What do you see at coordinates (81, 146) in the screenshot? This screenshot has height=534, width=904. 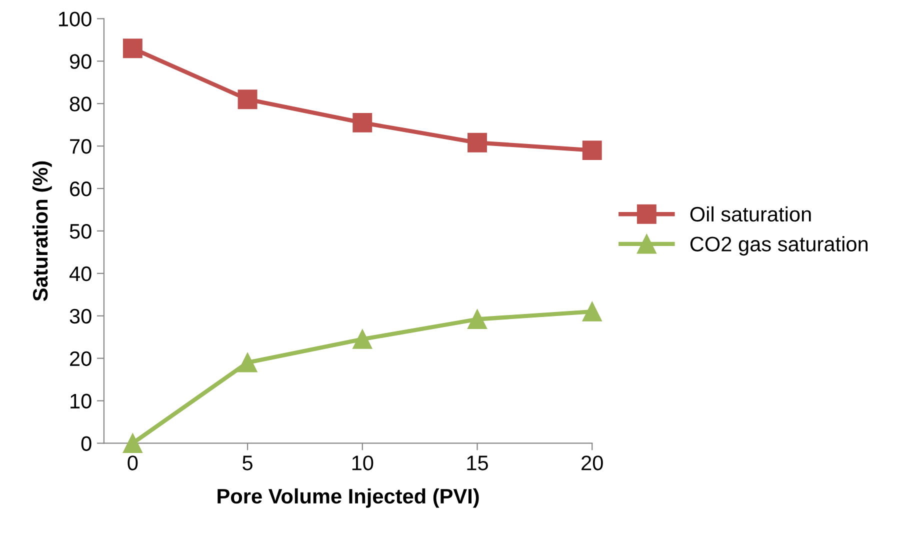 I see `y-tick-label: 70` at bounding box center [81, 146].